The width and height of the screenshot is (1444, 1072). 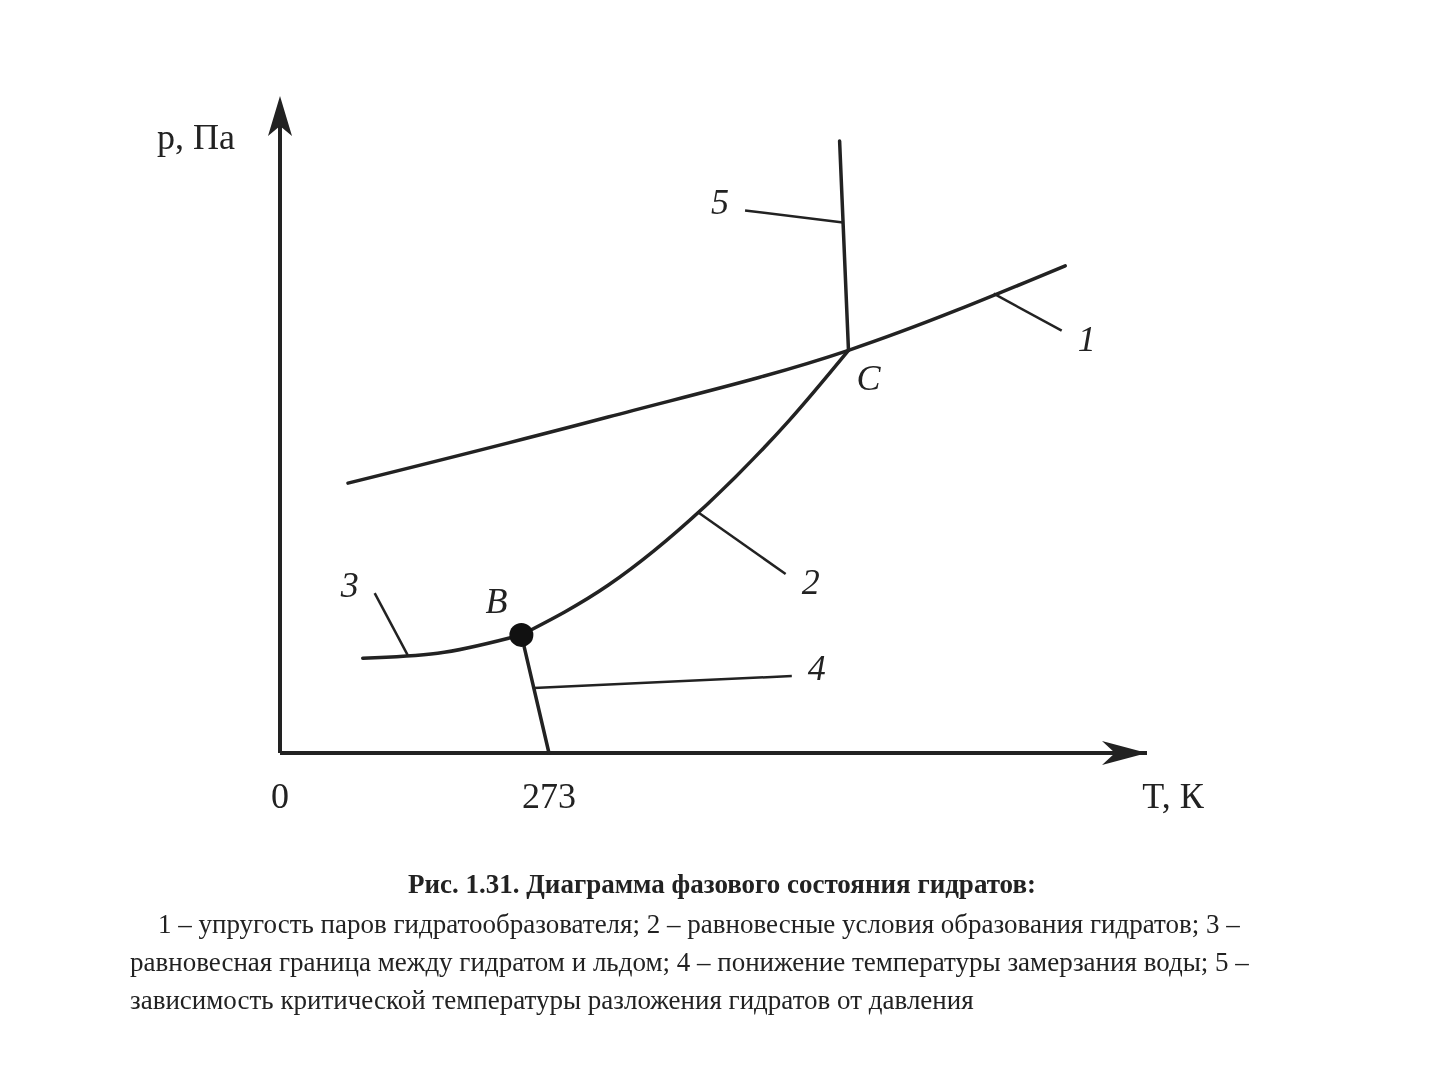 I want to click on annotation: C, so click(x=869, y=378).